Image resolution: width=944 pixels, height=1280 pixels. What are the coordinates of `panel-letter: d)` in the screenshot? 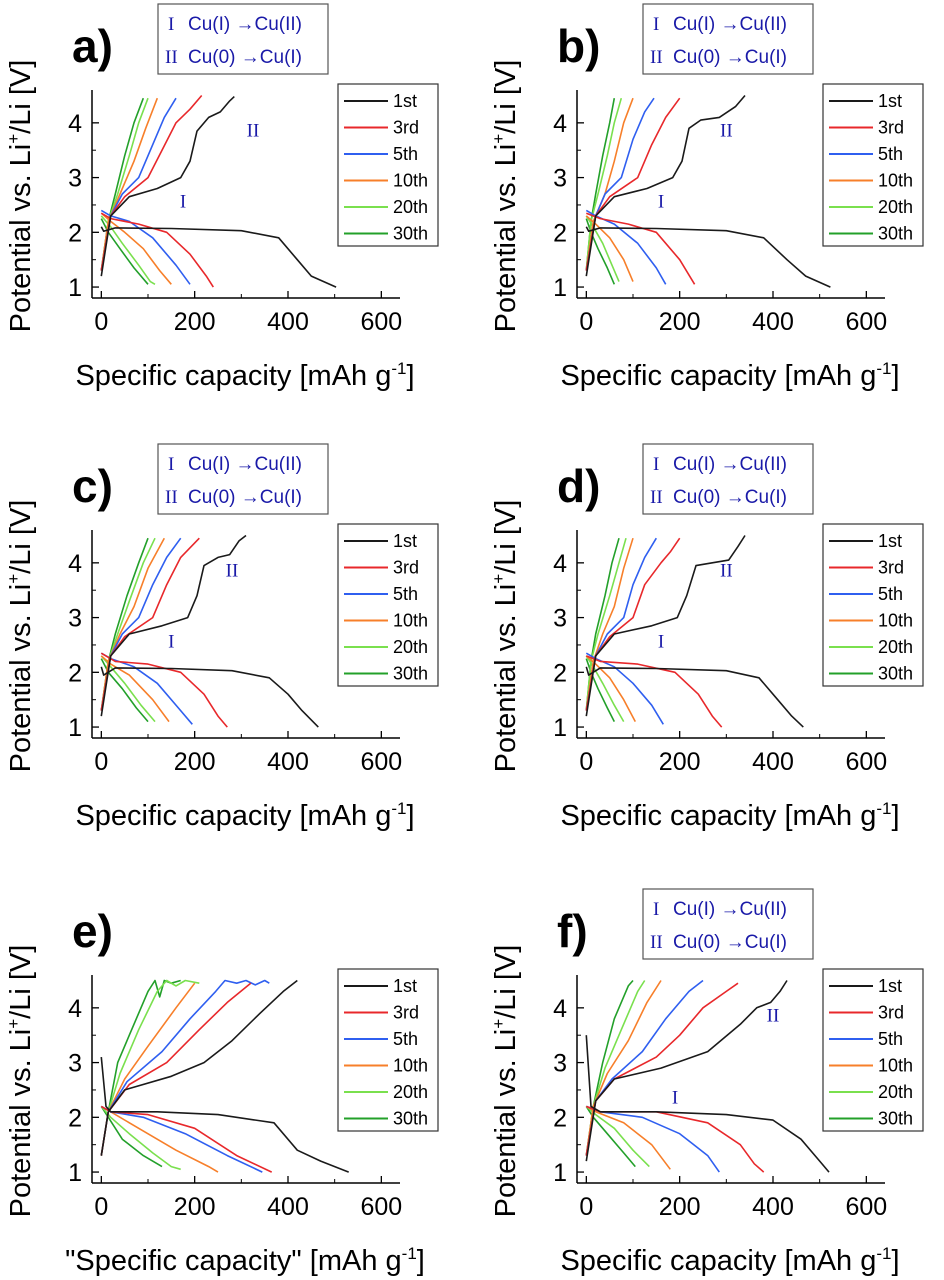 It's located at (578, 486).